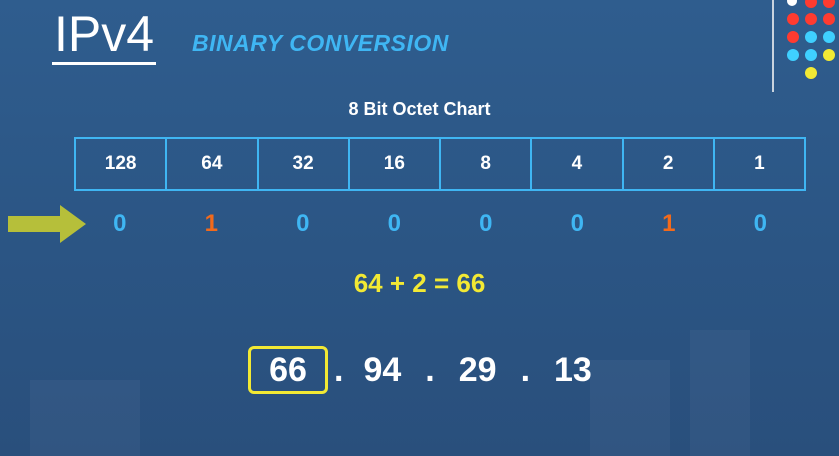 Image resolution: width=839 pixels, height=456 pixels. Describe the element at coordinates (288, 370) in the screenshot. I see `ip-octet-highlighted: 66` at that location.